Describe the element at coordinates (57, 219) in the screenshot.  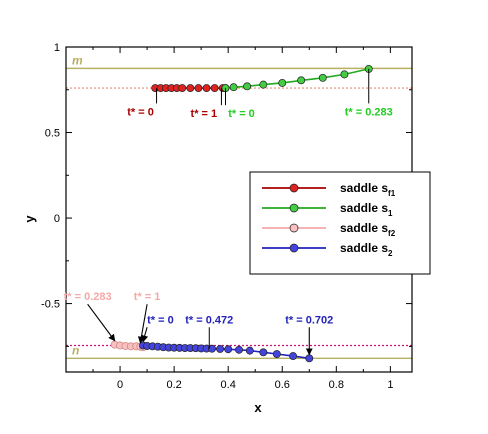
I see `y-tick-label: 0` at that location.